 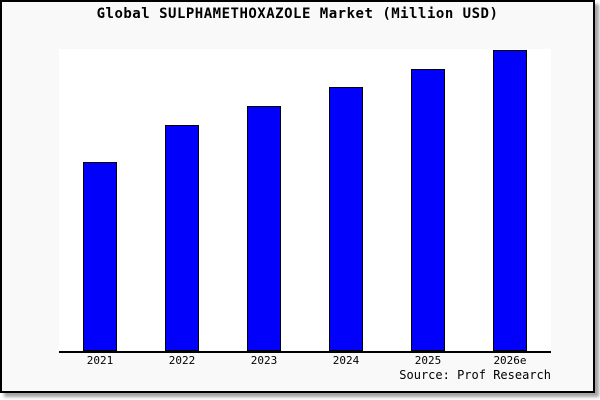 What do you see at coordinates (264, 360) in the screenshot?
I see `x-tick-label-2023: 2023` at bounding box center [264, 360].